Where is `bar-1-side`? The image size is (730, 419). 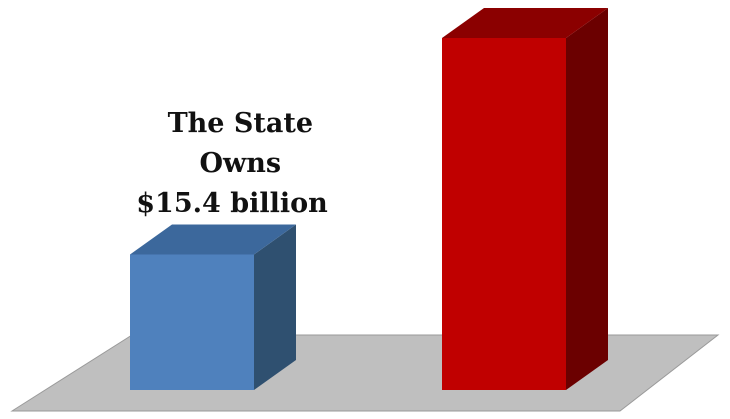 bar-1-side is located at coordinates (275, 307).